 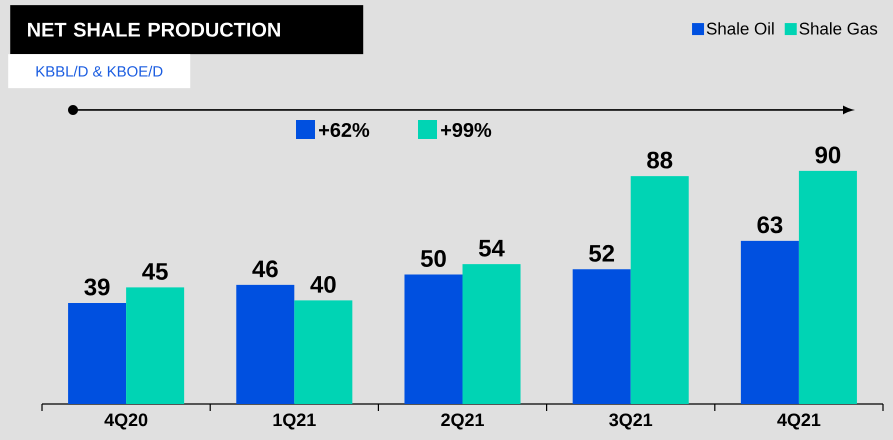 I want to click on x-tick-label: 4Q21, so click(x=798, y=421).